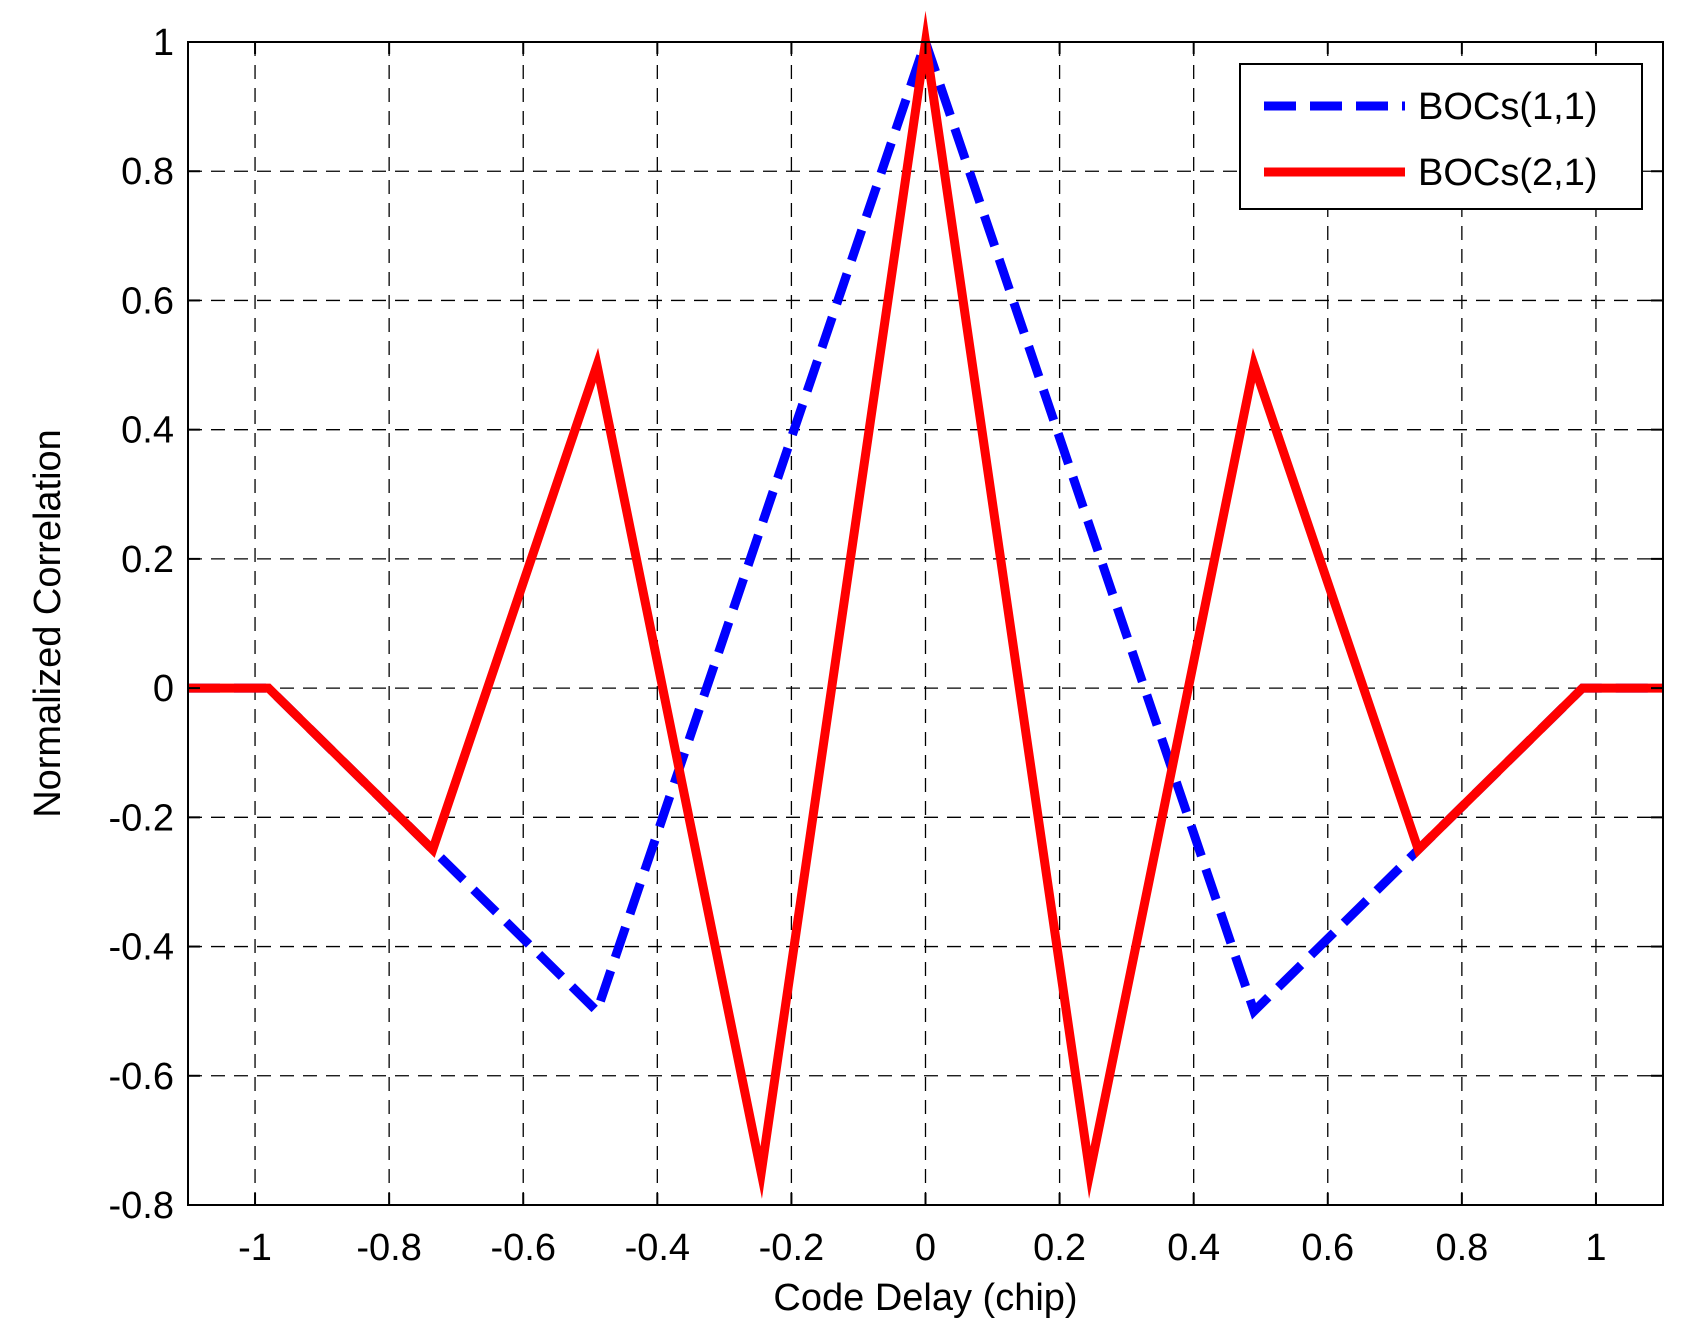 Image resolution: width=1687 pixels, height=1336 pixels. What do you see at coordinates (141, 1206) in the screenshot?
I see `y-tick-label: -0.8` at bounding box center [141, 1206].